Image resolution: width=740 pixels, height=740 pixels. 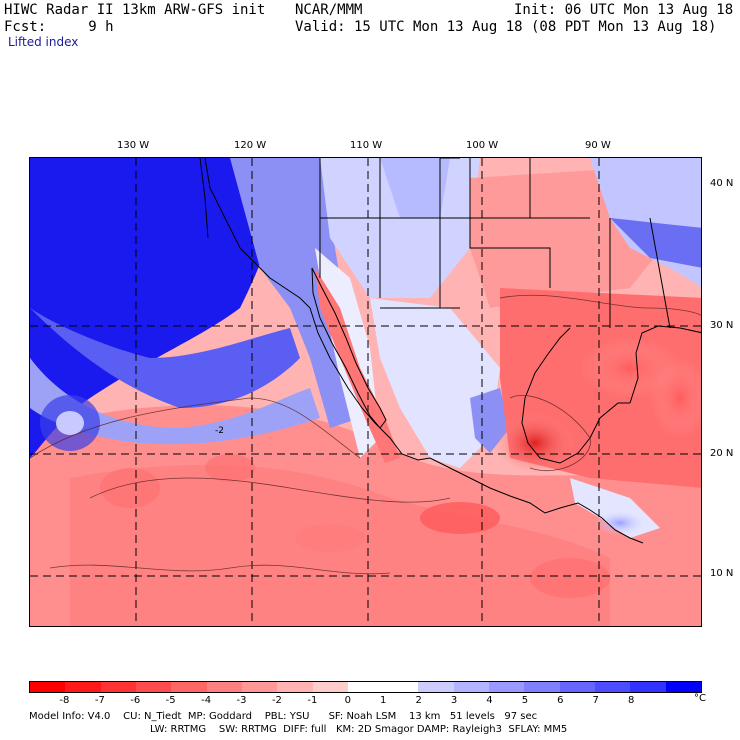 What do you see at coordinates (598, 145) in the screenshot?
I see `lon-label-90w: 90 W` at bounding box center [598, 145].